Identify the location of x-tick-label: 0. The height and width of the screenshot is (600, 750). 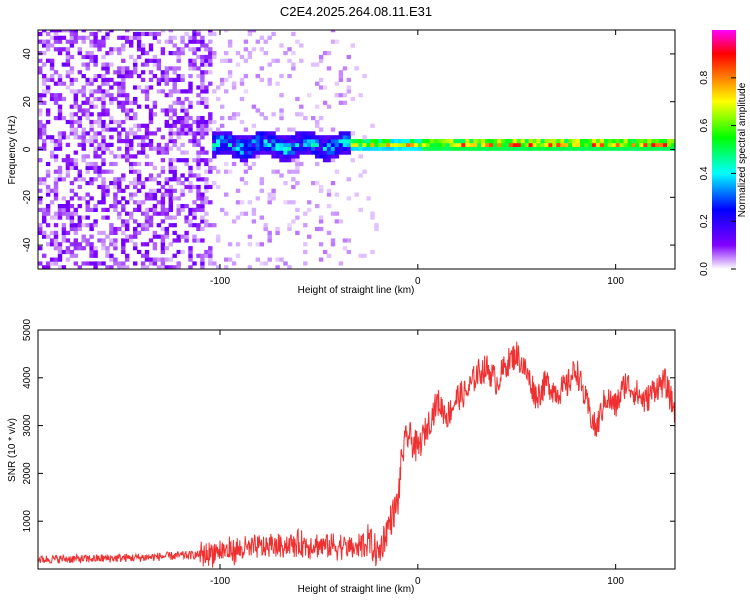
(418, 581).